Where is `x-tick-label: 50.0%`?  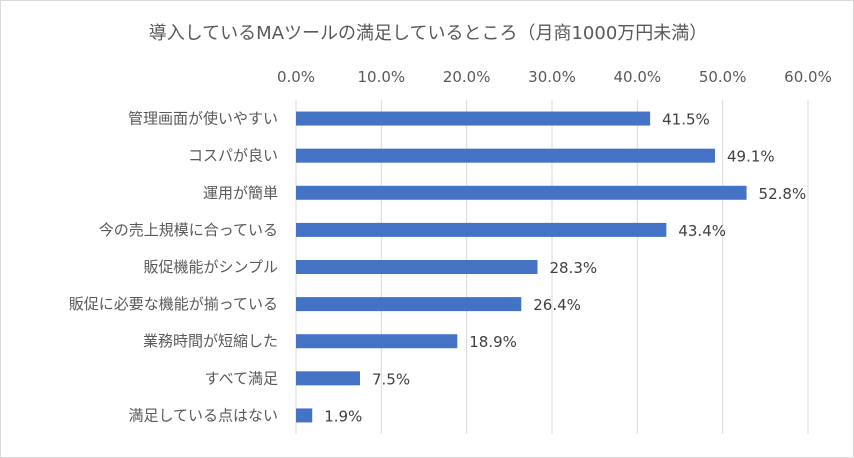 x-tick-label: 50.0% is located at coordinates (723, 77).